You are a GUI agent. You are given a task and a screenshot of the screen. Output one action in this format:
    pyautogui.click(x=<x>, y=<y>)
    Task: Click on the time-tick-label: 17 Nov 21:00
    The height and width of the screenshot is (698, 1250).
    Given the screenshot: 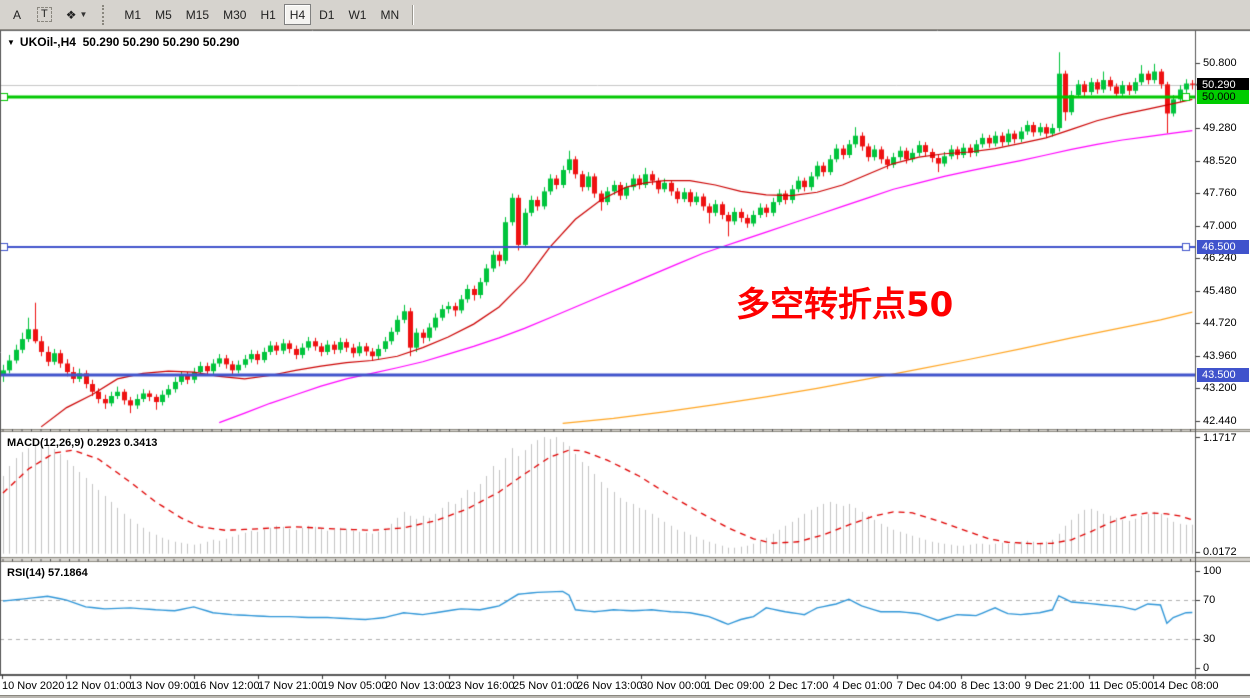 What is the action you would take?
    pyautogui.click(x=291, y=686)
    